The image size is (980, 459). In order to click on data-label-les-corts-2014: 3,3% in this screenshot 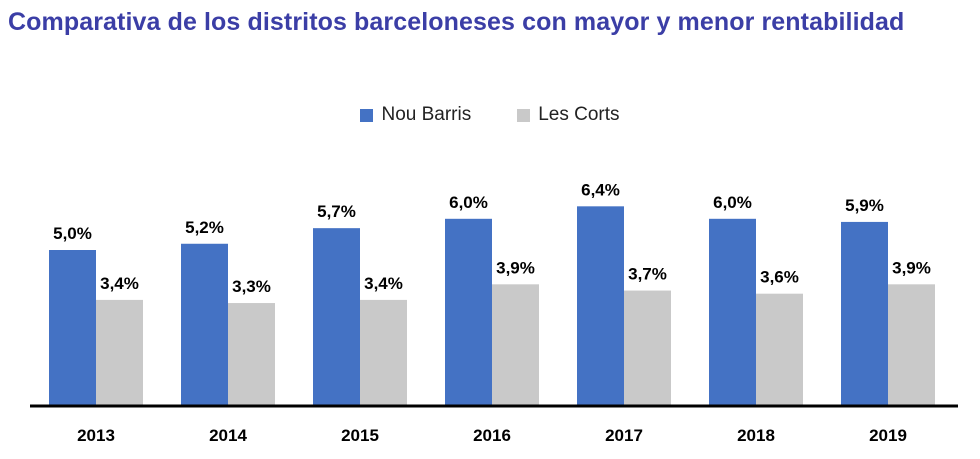, I will do `click(251, 286)`.